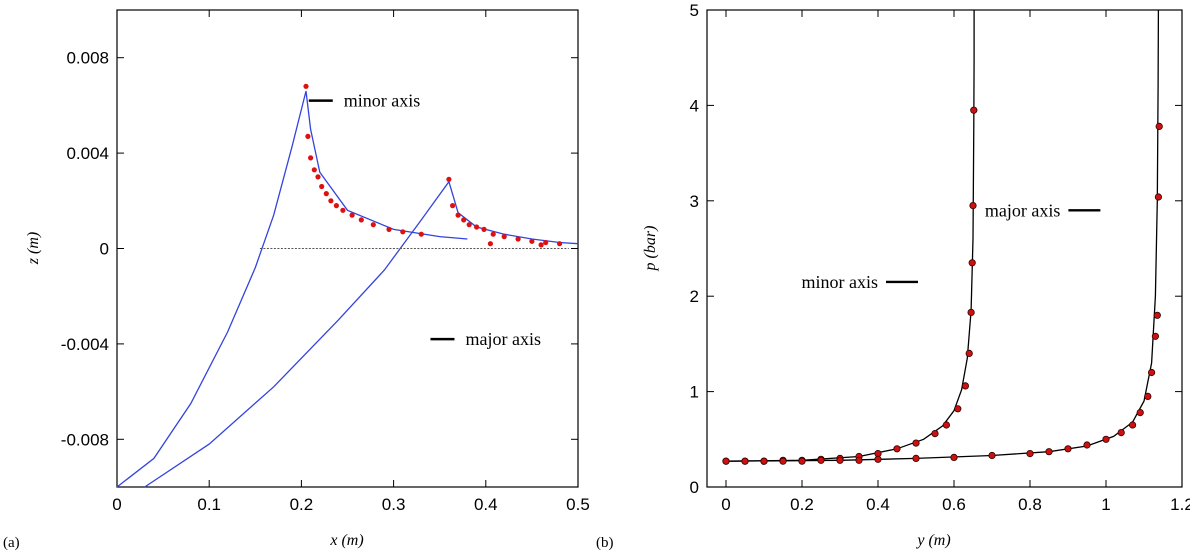  Describe the element at coordinates (502, 339) in the screenshot. I see `panel-a-annotation-label: major axis` at that location.